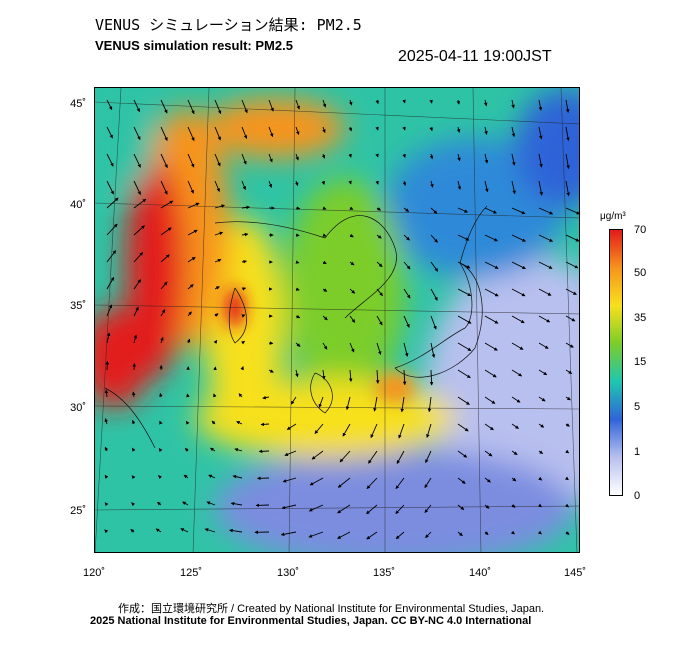 The width and height of the screenshot is (700, 649). I want to click on lat-label-40: 40˚, so click(78, 205).